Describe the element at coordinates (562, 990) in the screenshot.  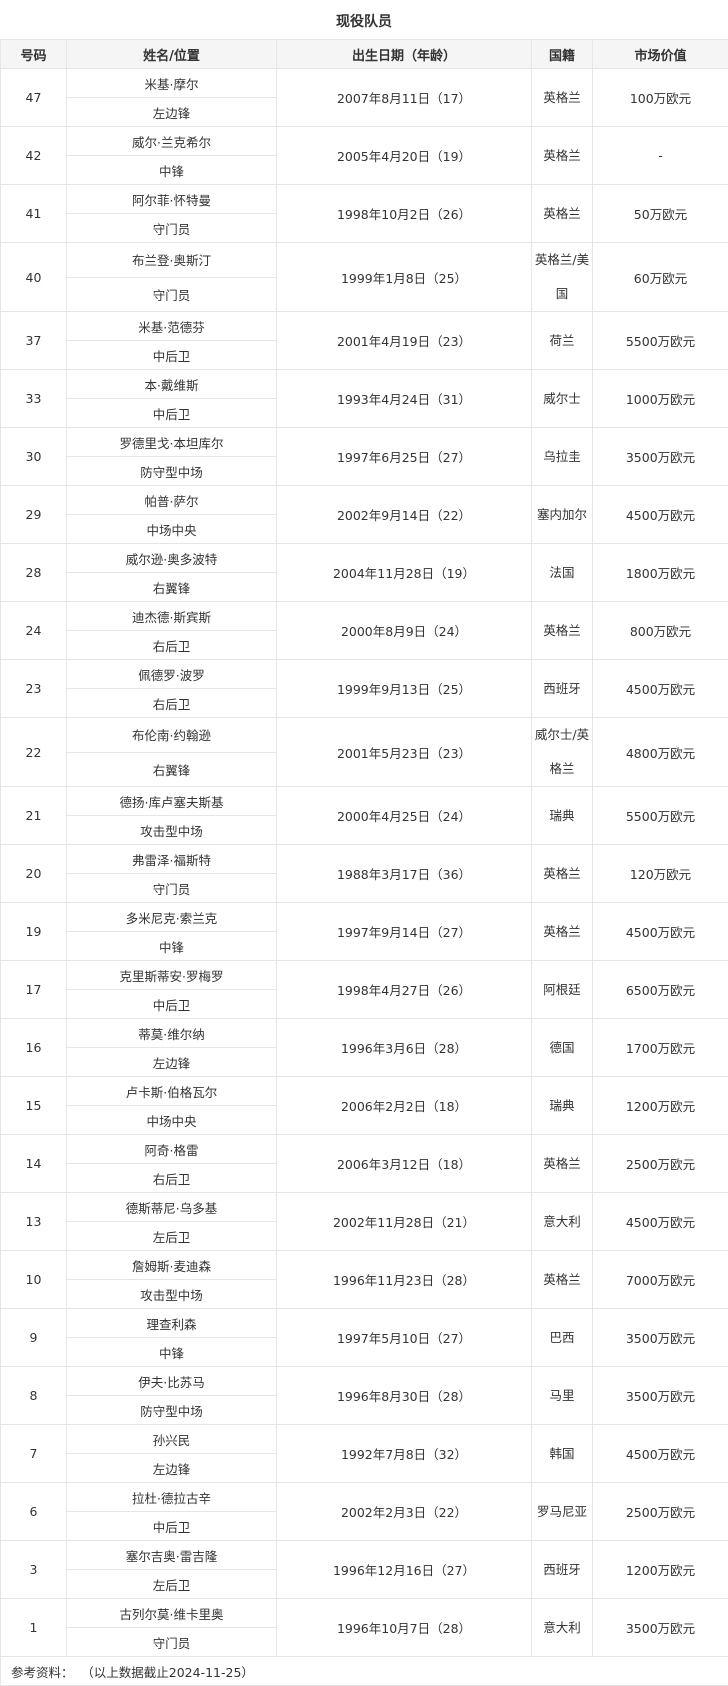
I see `player-nationality: 阿根廷` at that location.